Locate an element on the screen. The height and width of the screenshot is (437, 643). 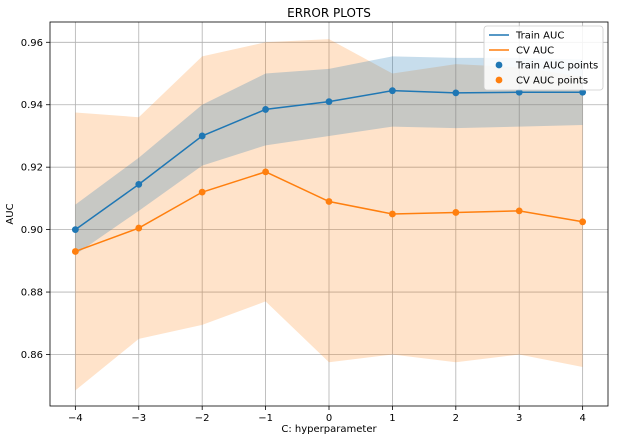
legend-train-auc-points-label: Train AUC points is located at coordinates (556, 66).